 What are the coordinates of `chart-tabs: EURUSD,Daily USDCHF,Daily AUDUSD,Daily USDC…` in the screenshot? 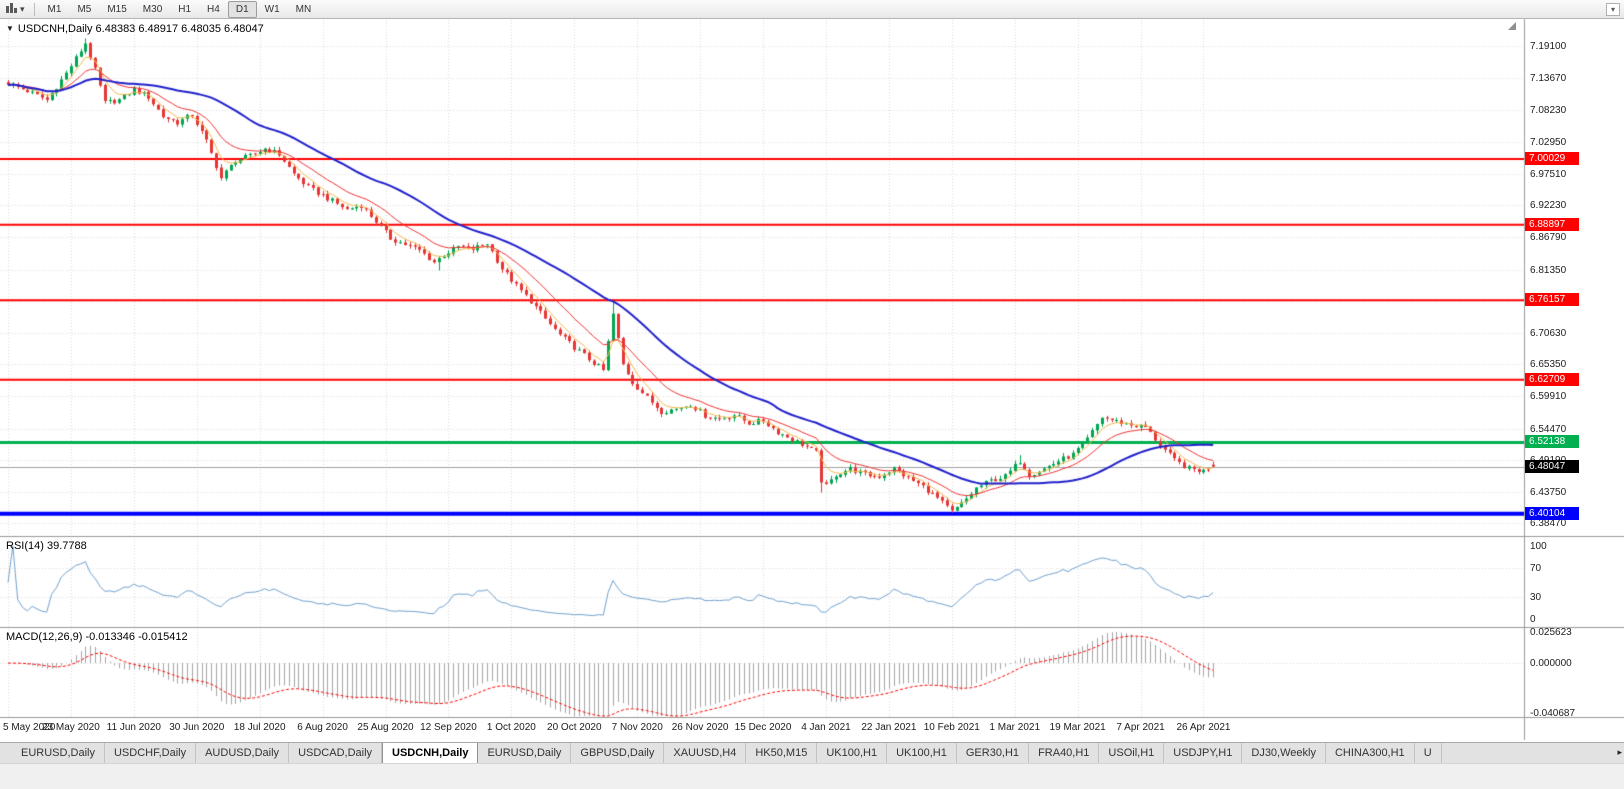 It's located at (727, 753).